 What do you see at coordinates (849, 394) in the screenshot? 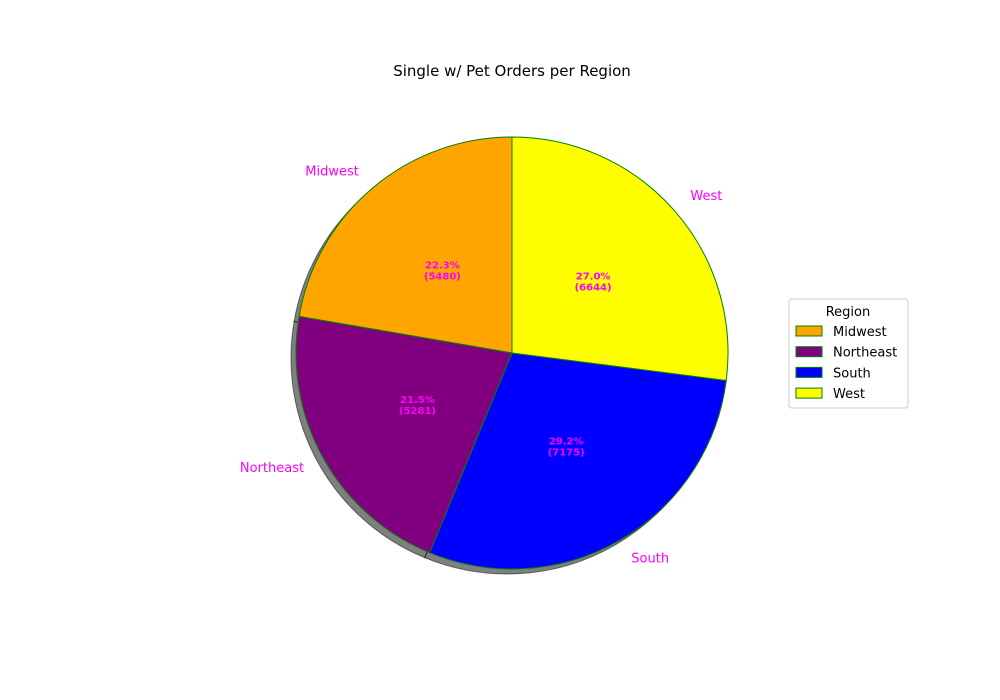
I see `legend-label-west: West` at bounding box center [849, 394].